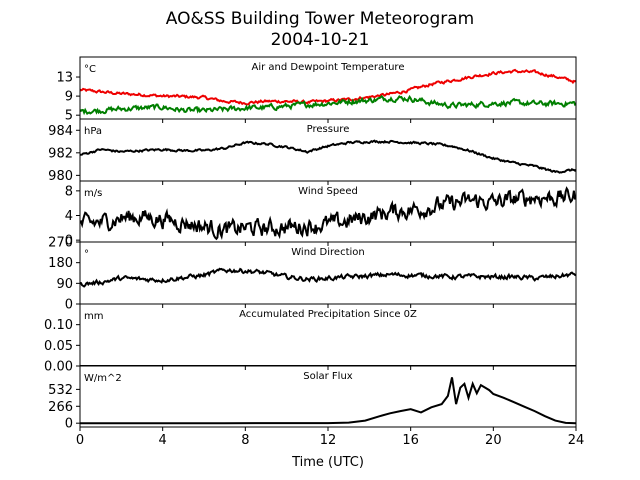  What do you see at coordinates (69, 424) in the screenshot?
I see `y-tick-label-solar-0: 0` at bounding box center [69, 424].